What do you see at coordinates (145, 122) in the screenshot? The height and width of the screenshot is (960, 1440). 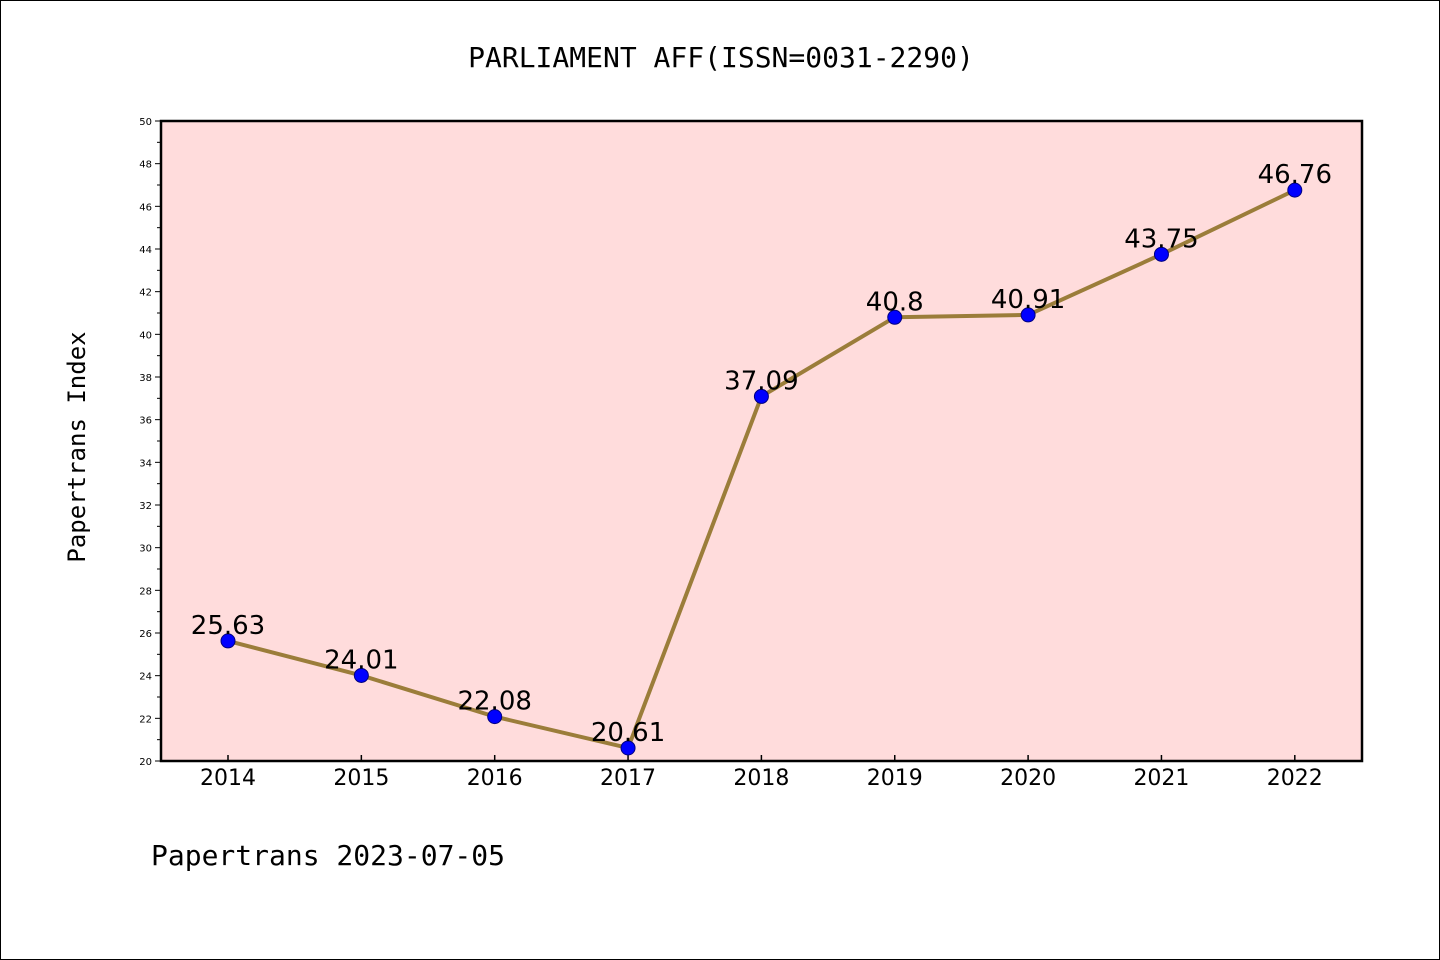 I see `y-tick-label: 50` at bounding box center [145, 122].